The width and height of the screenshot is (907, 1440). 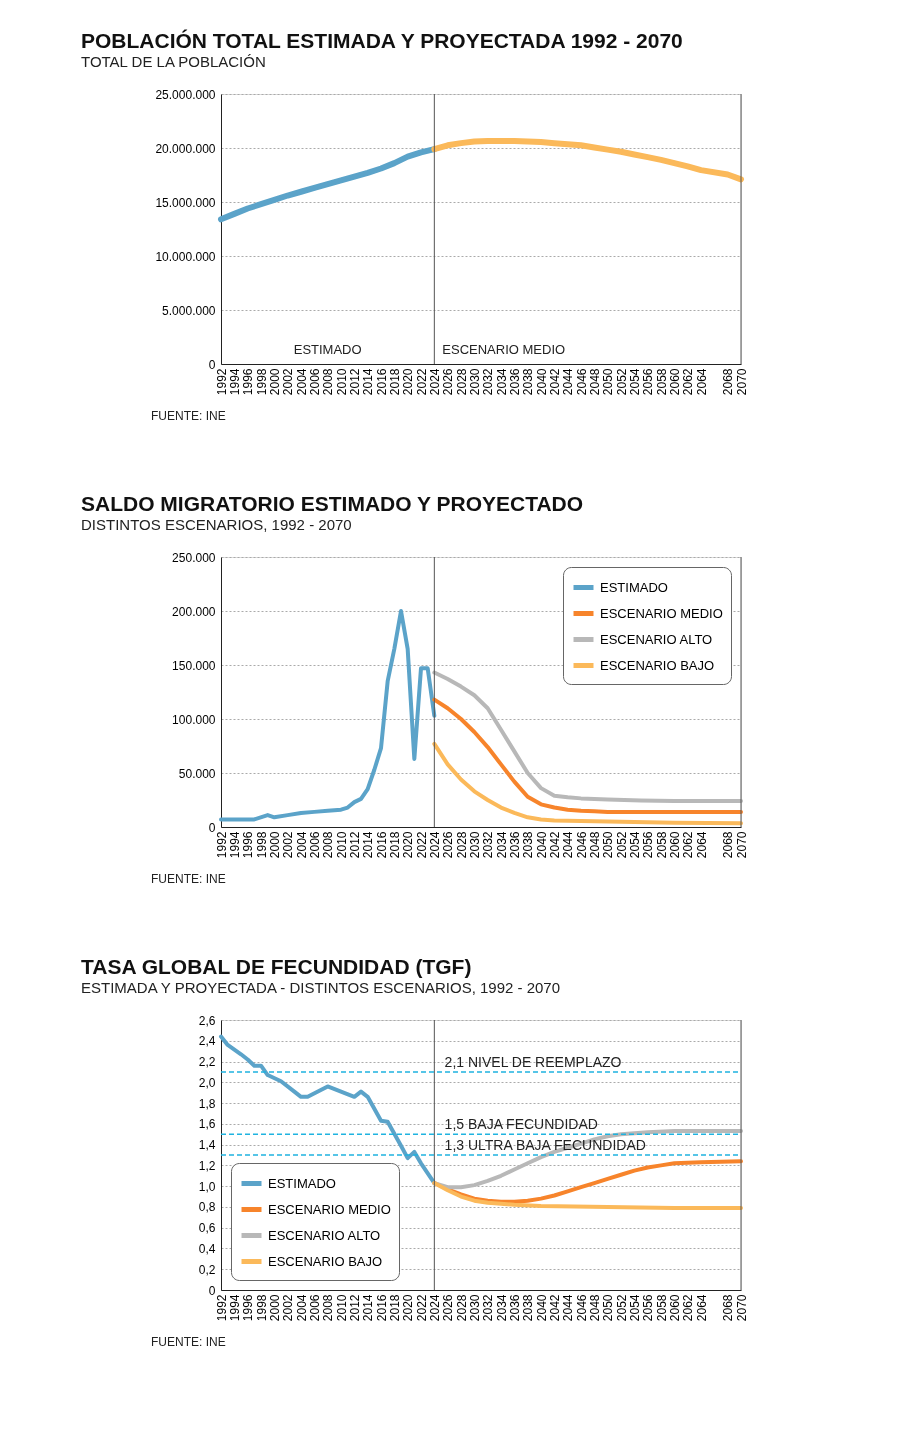 What do you see at coordinates (274, 1308) in the screenshot?
I see `x-tick-label: 2000` at bounding box center [274, 1308].